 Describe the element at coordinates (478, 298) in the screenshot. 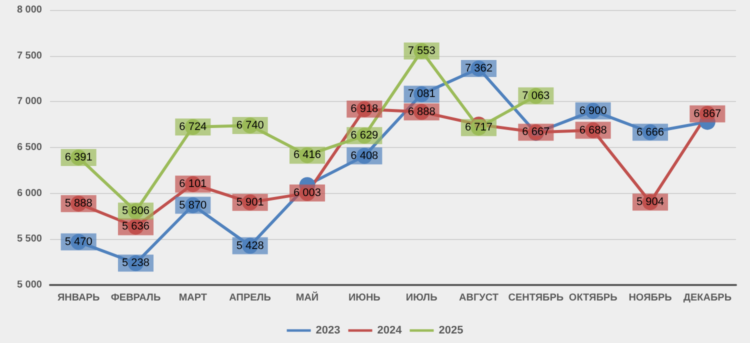

I see `x-tick-label: АВГУСТ` at that location.